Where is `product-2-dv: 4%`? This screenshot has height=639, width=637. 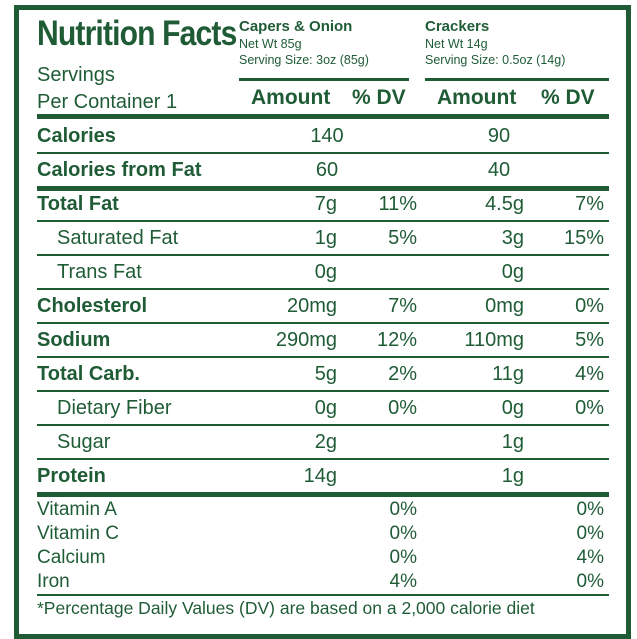
product-2-dv: 4% is located at coordinates (589, 374).